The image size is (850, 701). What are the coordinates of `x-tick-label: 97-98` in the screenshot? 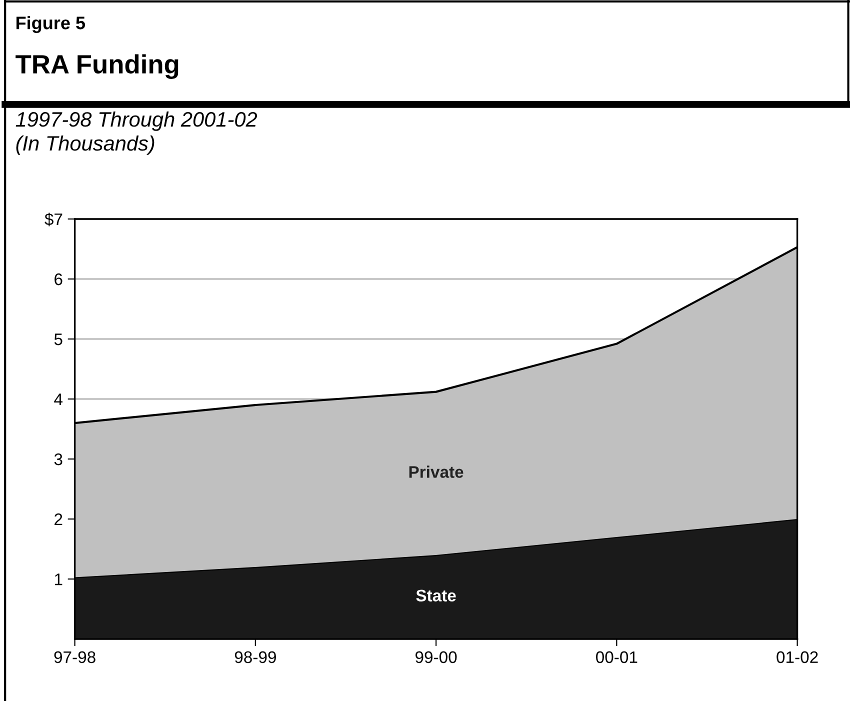 It's located at (75, 657).